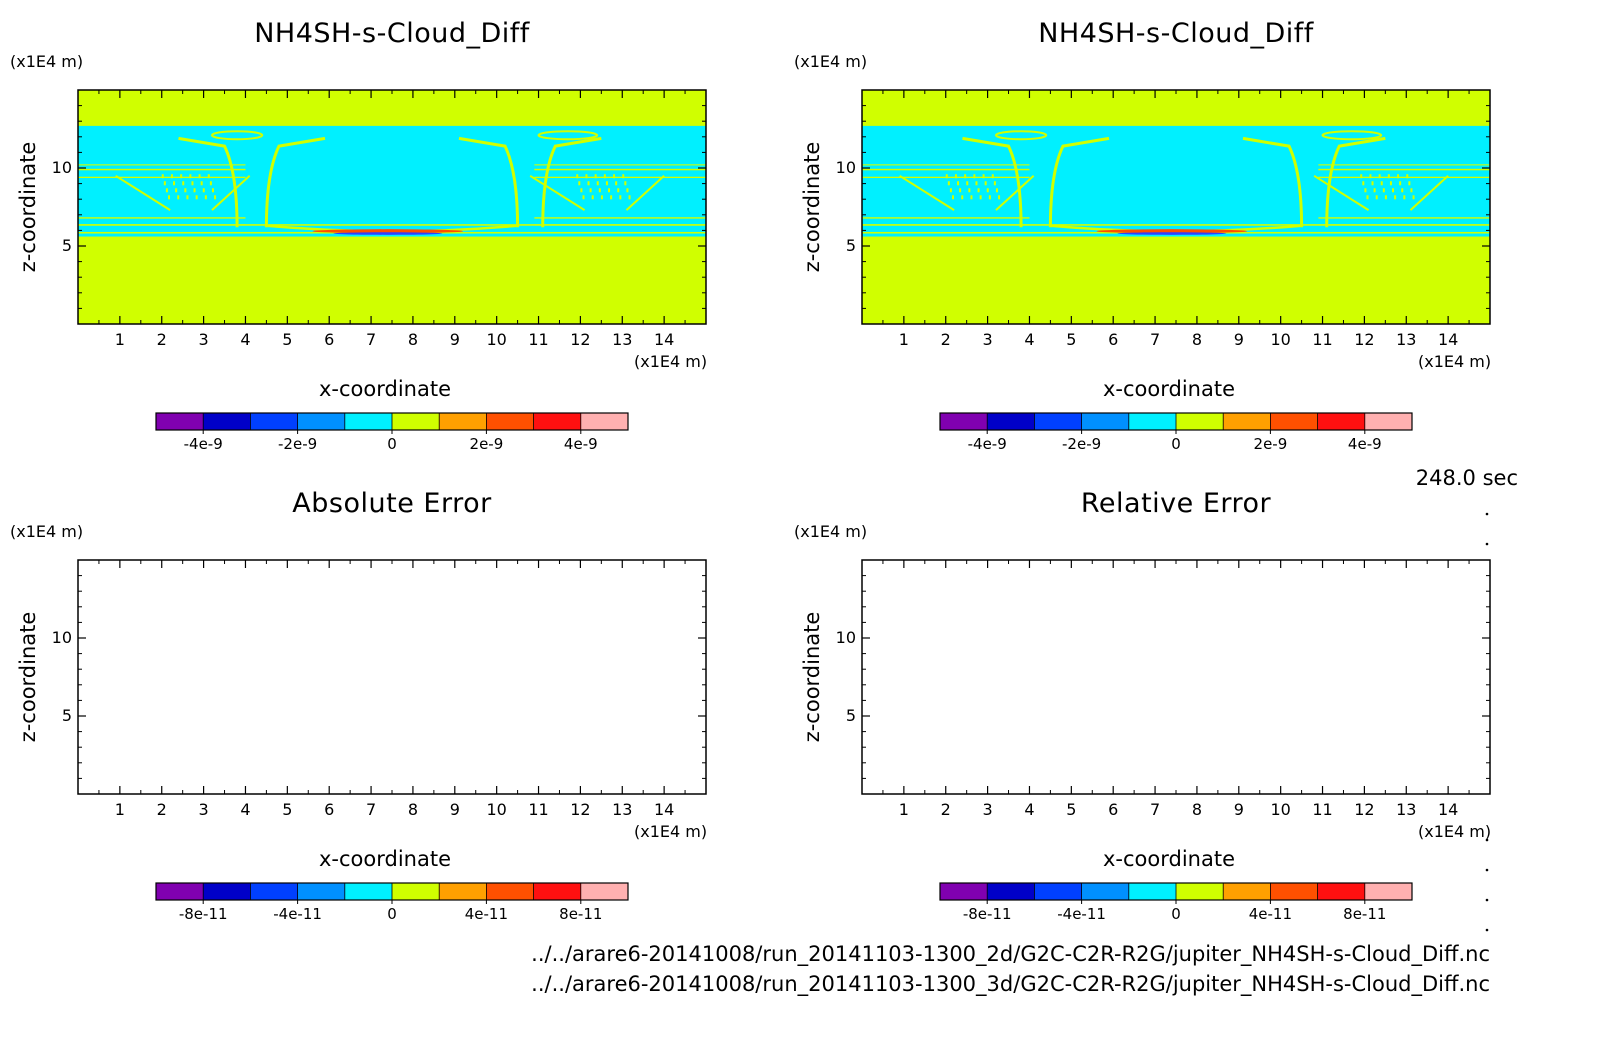  I want to click on plume-cap, so click(1352, 135).